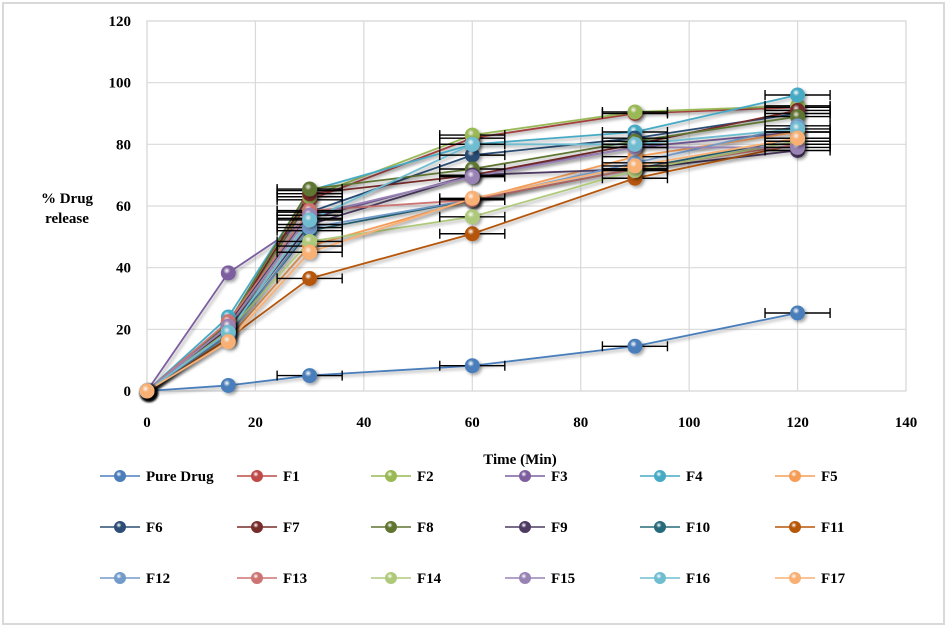 This screenshot has width=947, height=627. I want to click on y-axis-title-line1: % Drug, so click(67, 199).